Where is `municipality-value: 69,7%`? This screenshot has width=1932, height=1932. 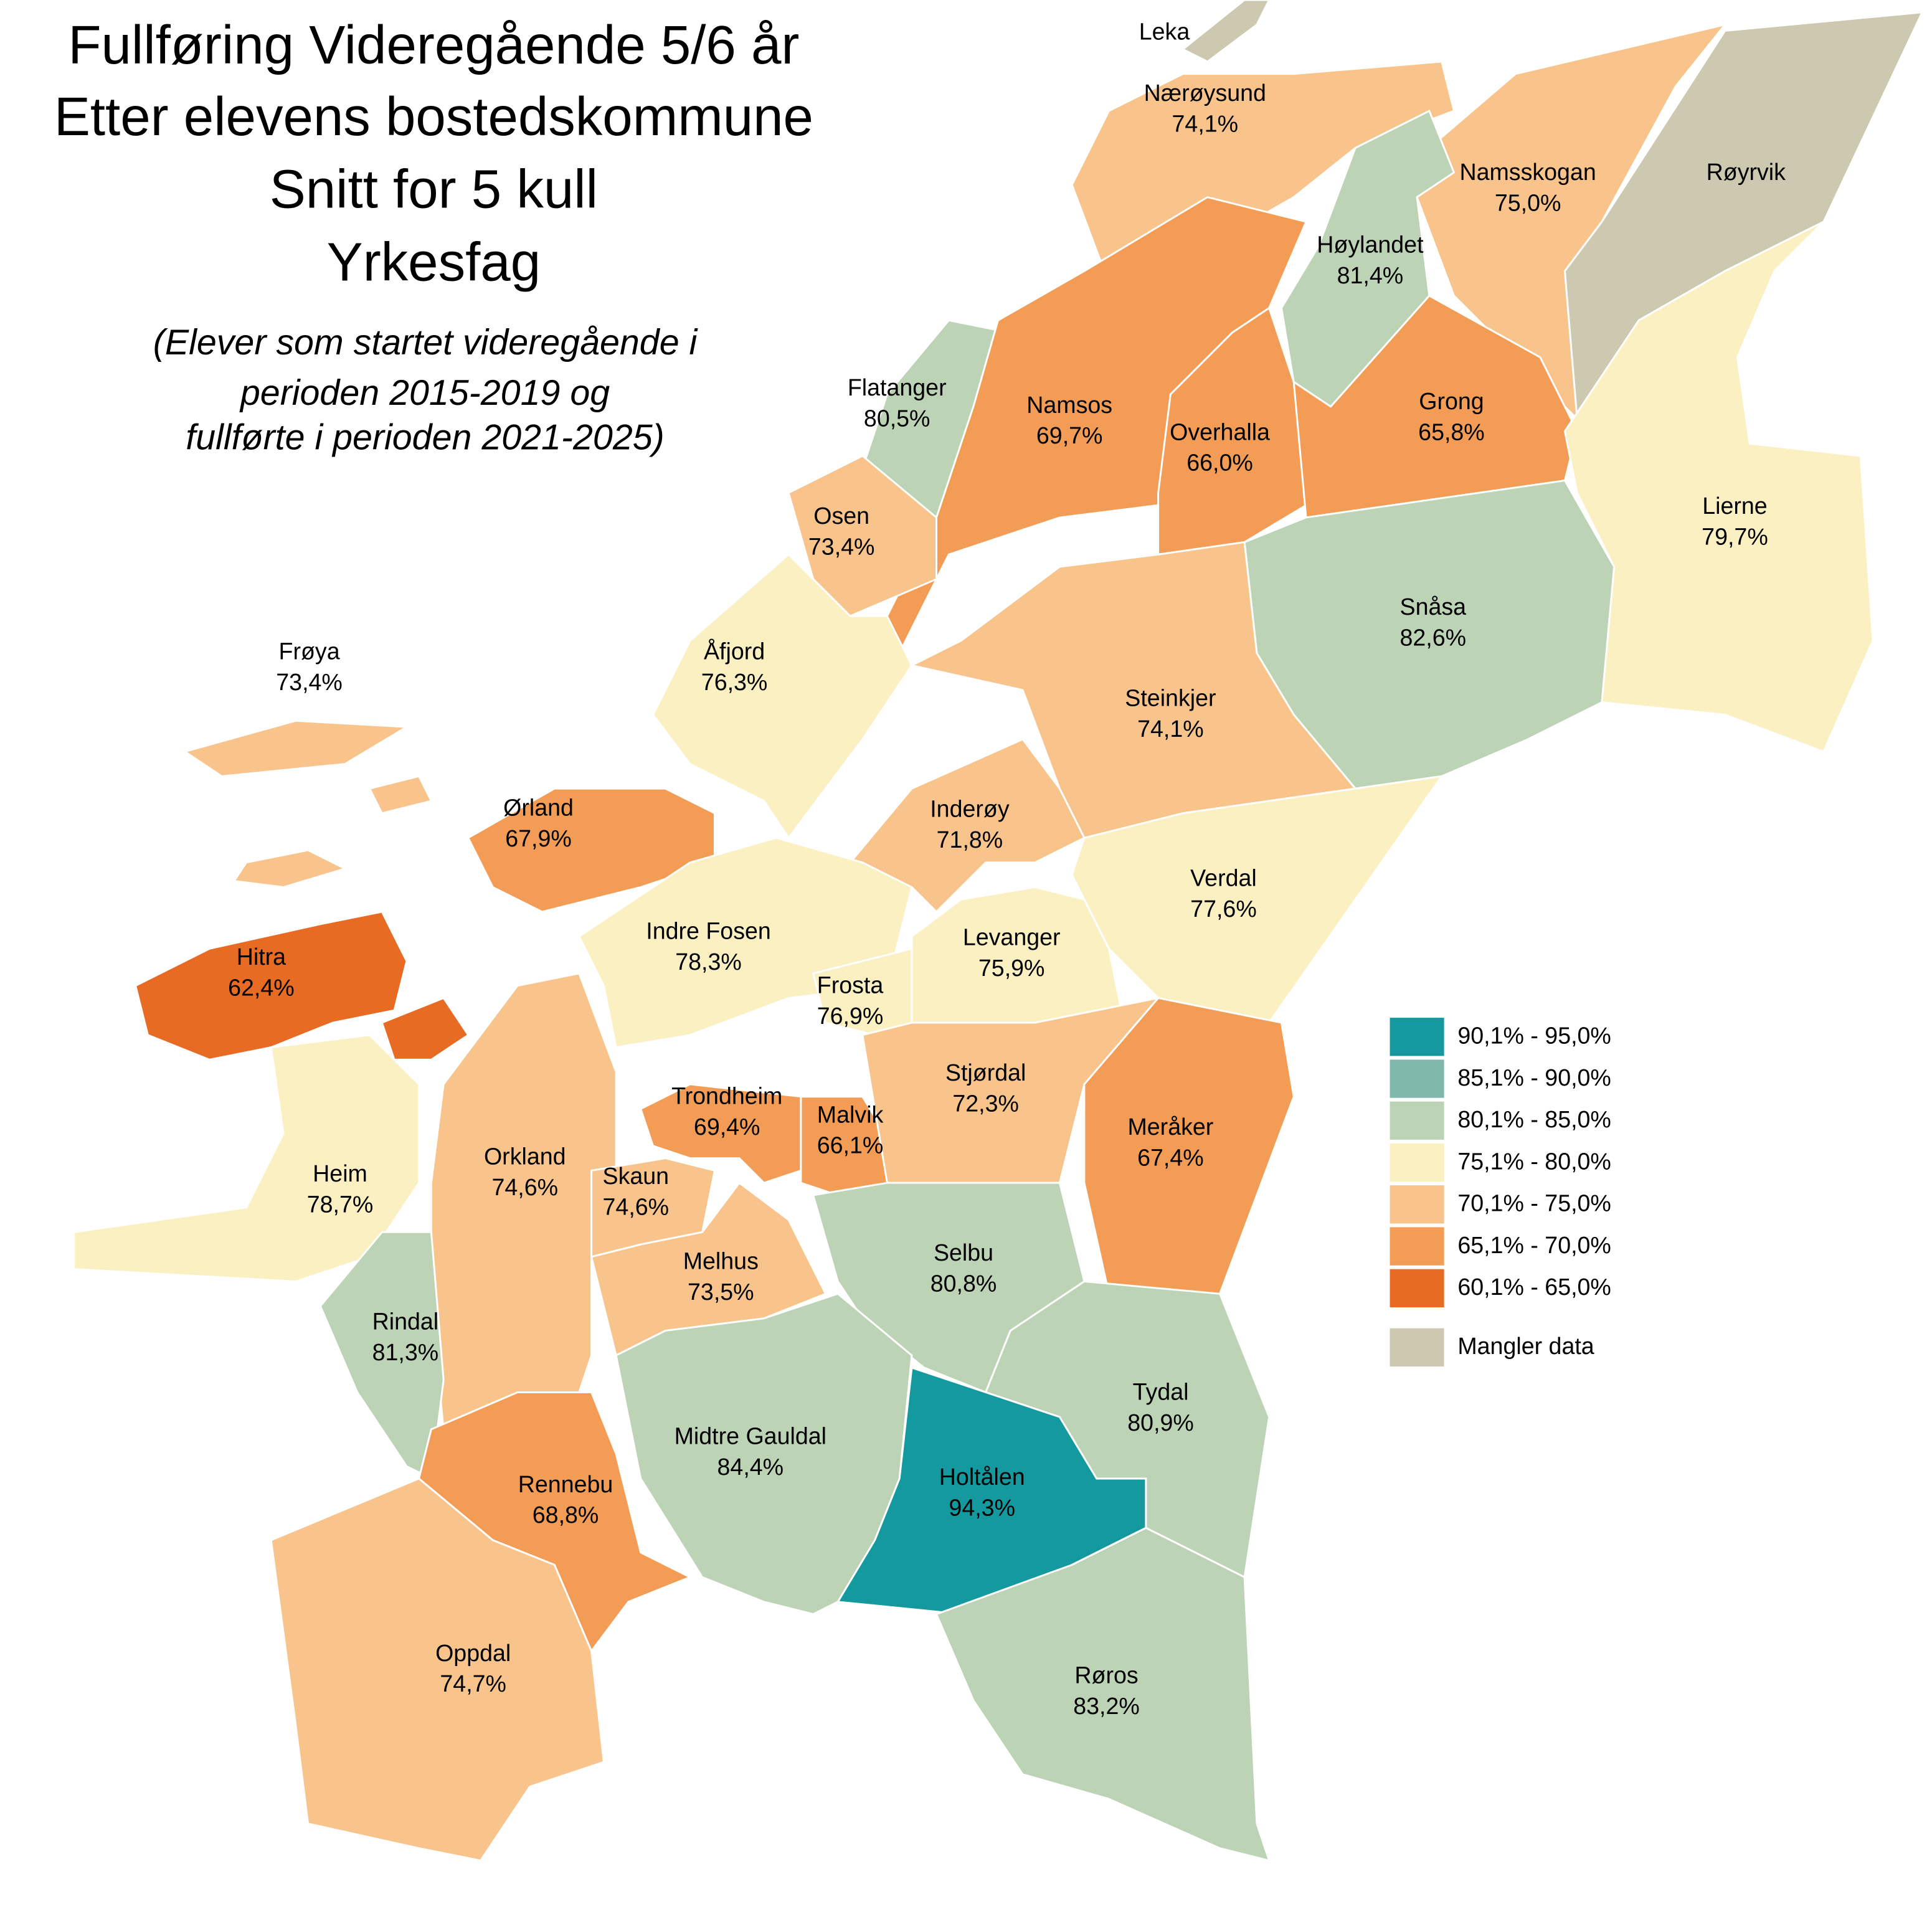 municipality-value: 69,7% is located at coordinates (1070, 435).